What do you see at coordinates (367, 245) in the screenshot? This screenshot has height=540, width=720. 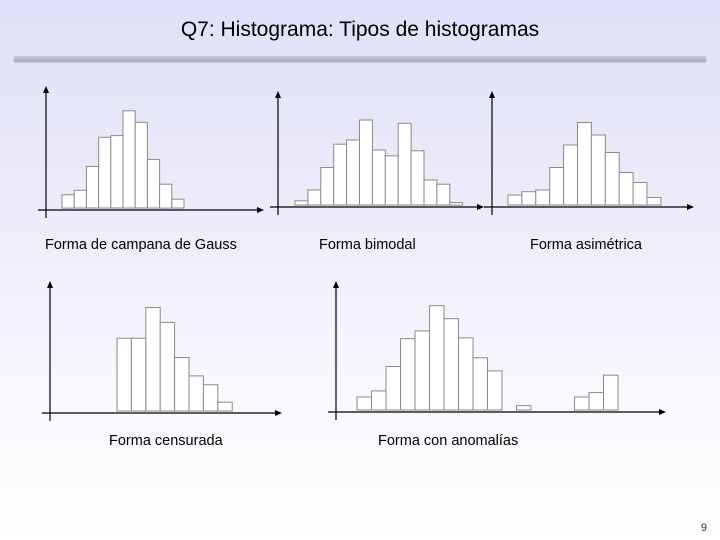 I see `caption-bimodal: Forma bimodal` at bounding box center [367, 245].